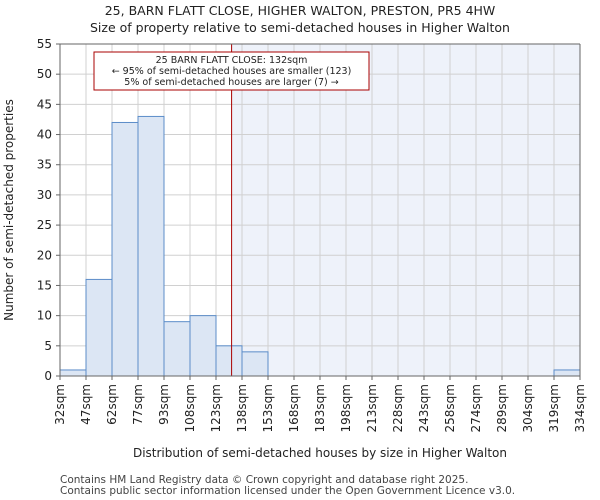 This screenshot has height=500, width=600. Describe the element at coordinates (346, 408) in the screenshot. I see `x-tick-label: 198sqm` at that location.